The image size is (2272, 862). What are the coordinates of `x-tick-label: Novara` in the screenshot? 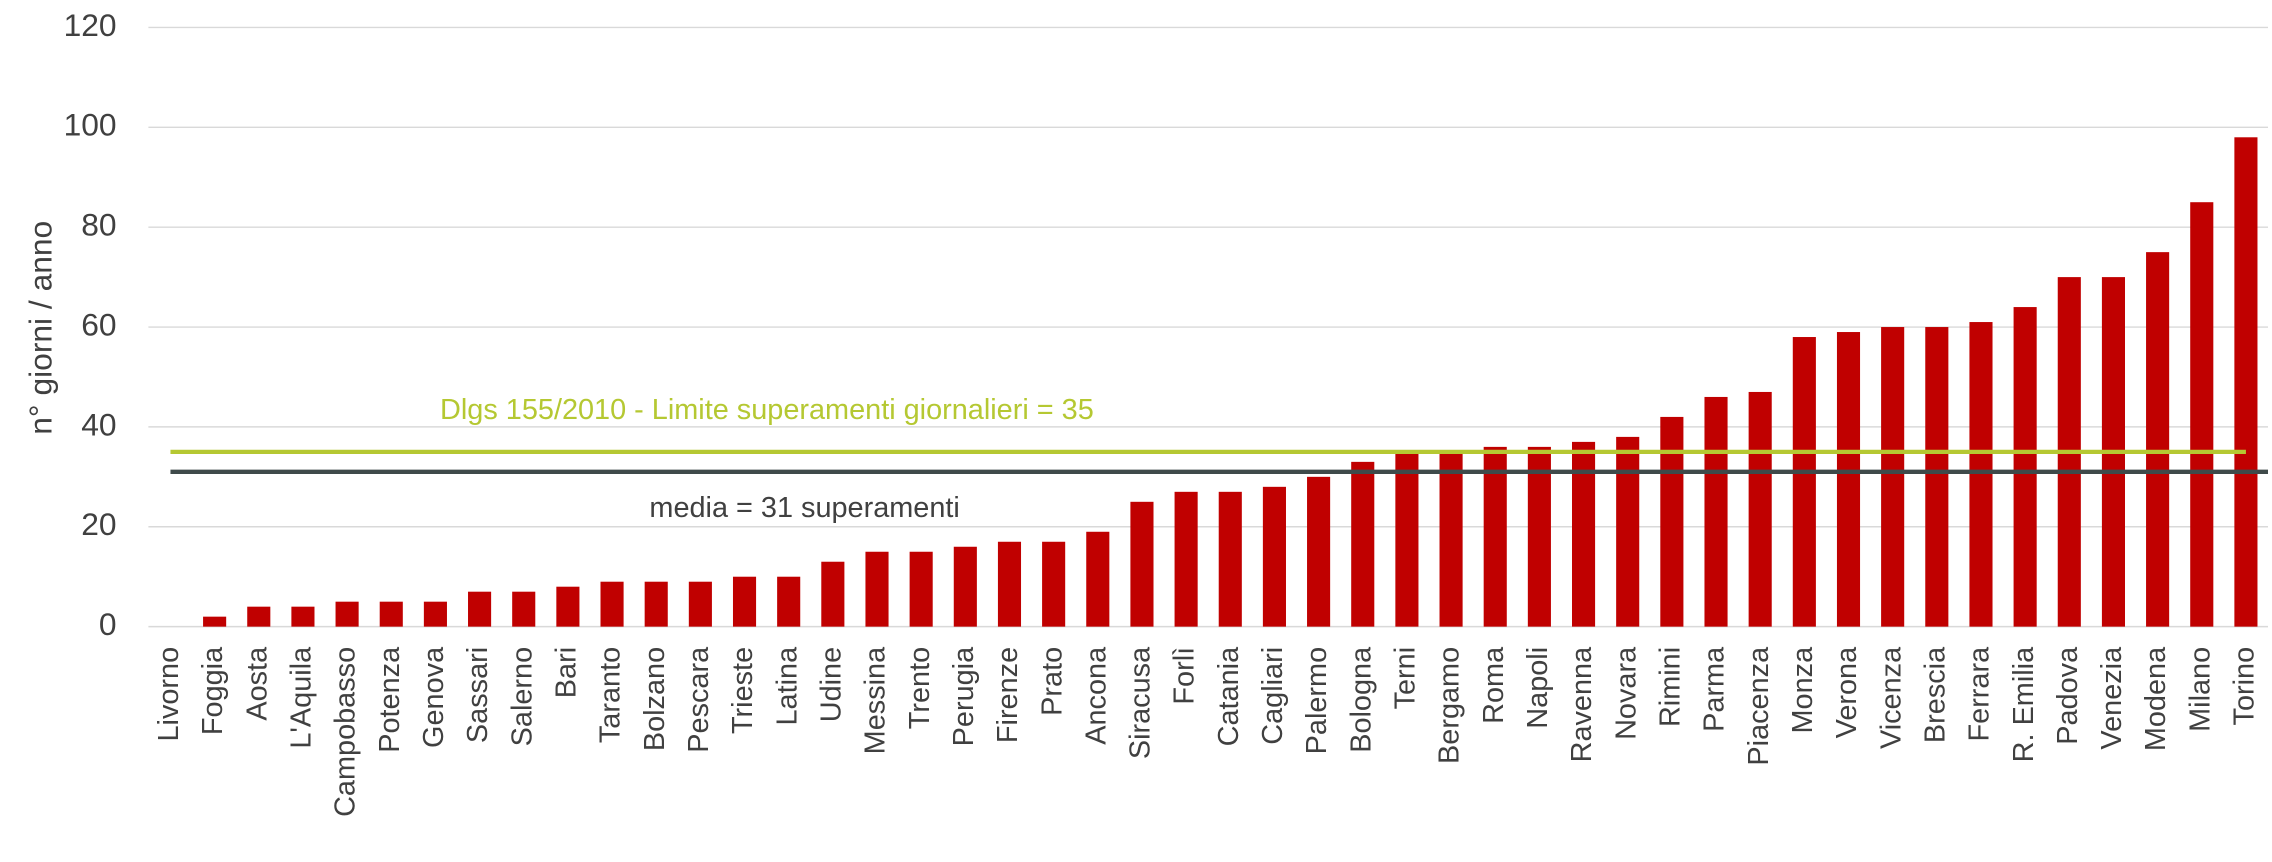 It's located at (1626, 693).